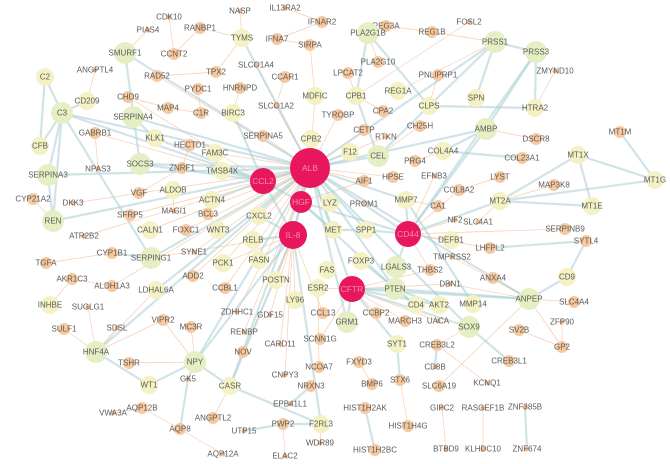 The image size is (670, 464). Describe the element at coordinates (430, 270) in the screenshot. I see `node-thbs2: THBS2` at that location.